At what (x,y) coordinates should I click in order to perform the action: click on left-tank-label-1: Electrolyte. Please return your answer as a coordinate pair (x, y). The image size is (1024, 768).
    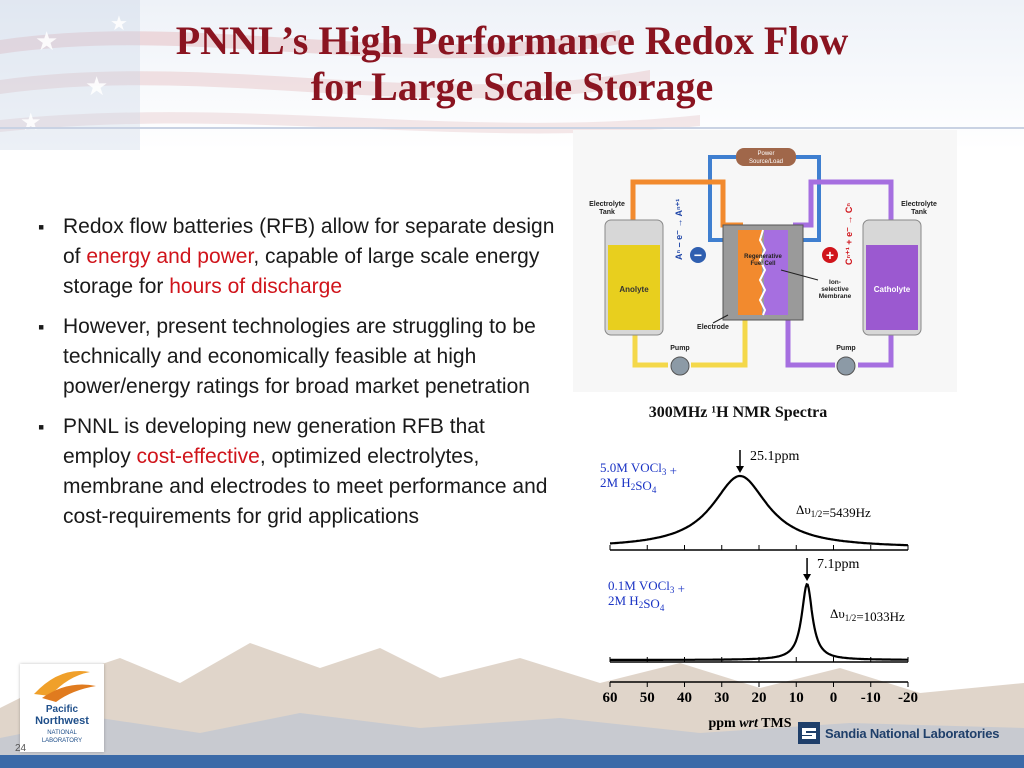
    Looking at the image, I should click on (607, 204).